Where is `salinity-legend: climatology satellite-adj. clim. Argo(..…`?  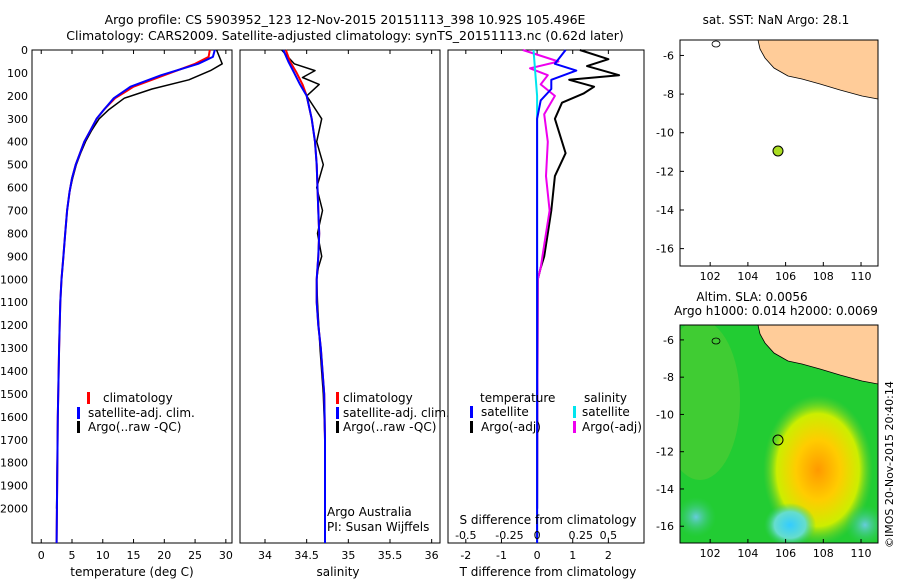
salinity-legend: climatology satellite-adj. clim. Argo(..… is located at coordinates (393, 412).